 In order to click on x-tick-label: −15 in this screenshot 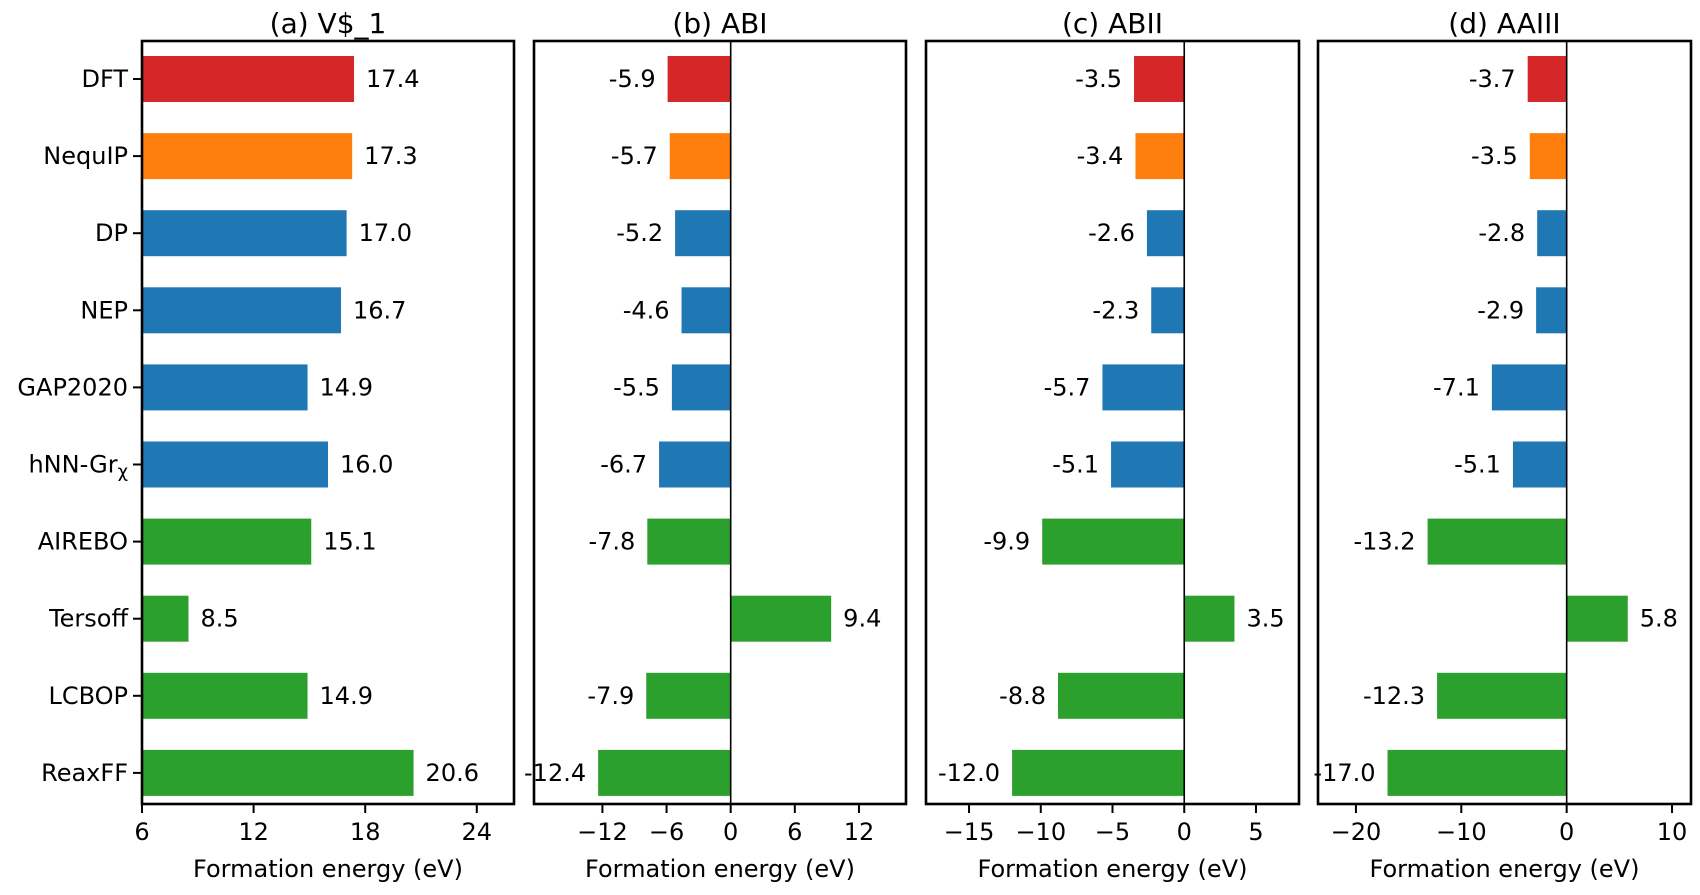, I will do `click(969, 832)`.